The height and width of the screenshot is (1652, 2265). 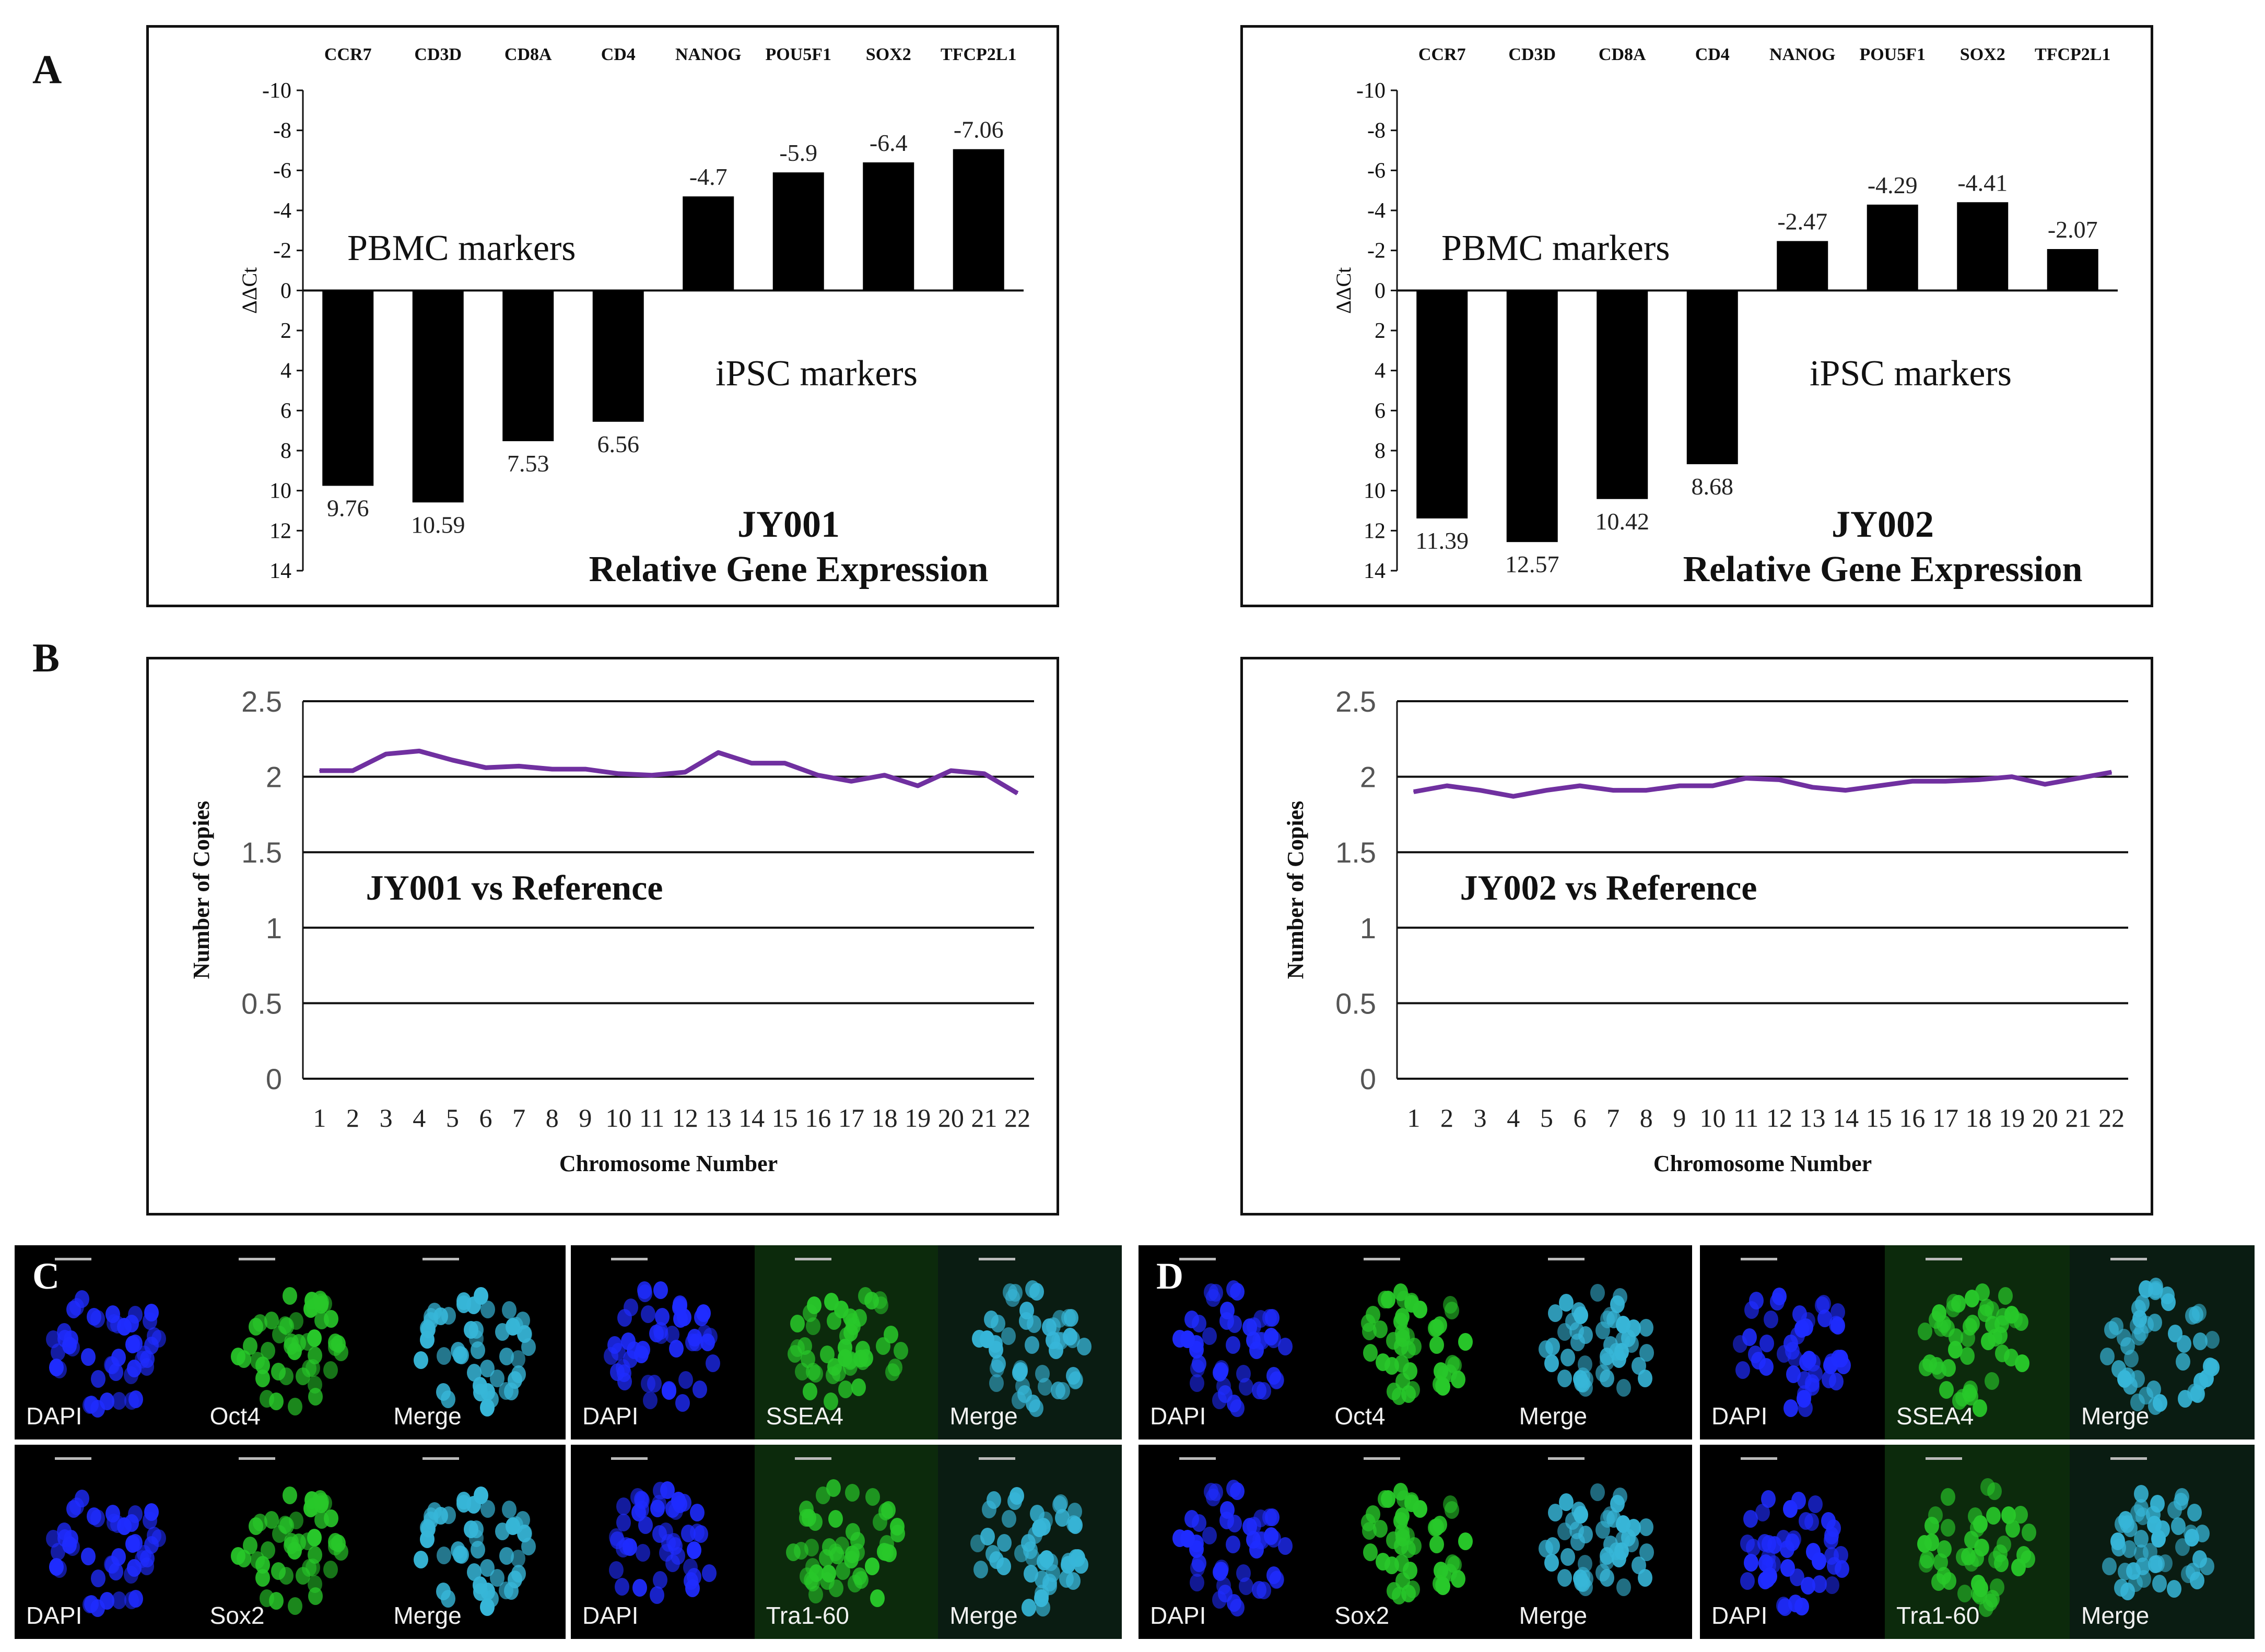 I want to click on data-label: -5.9, so click(x=798, y=153).